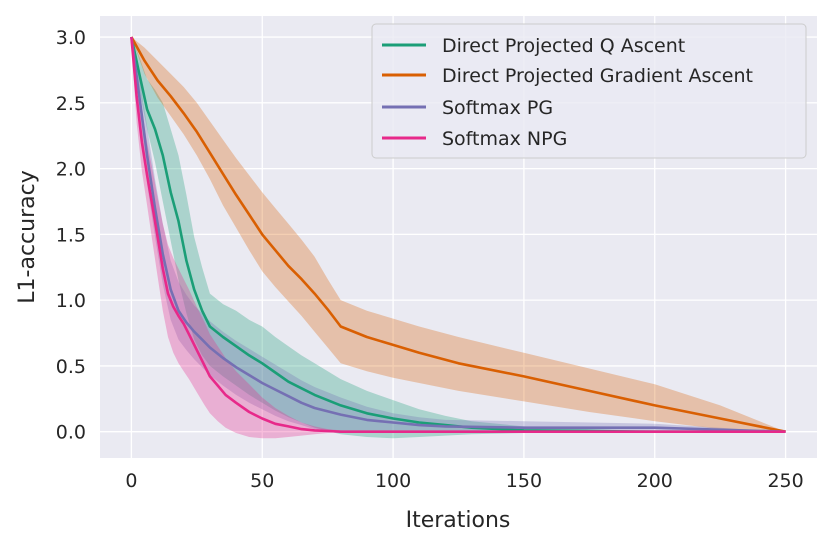  I want to click on y-tick-label: 1.0, so click(71, 301).